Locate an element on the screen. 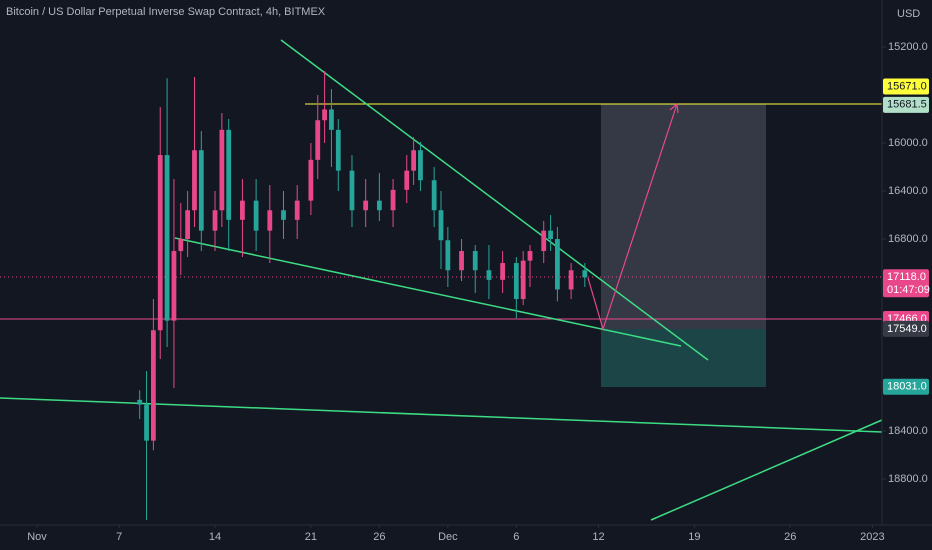  price-badge-label: 18031.0 is located at coordinates (907, 387).